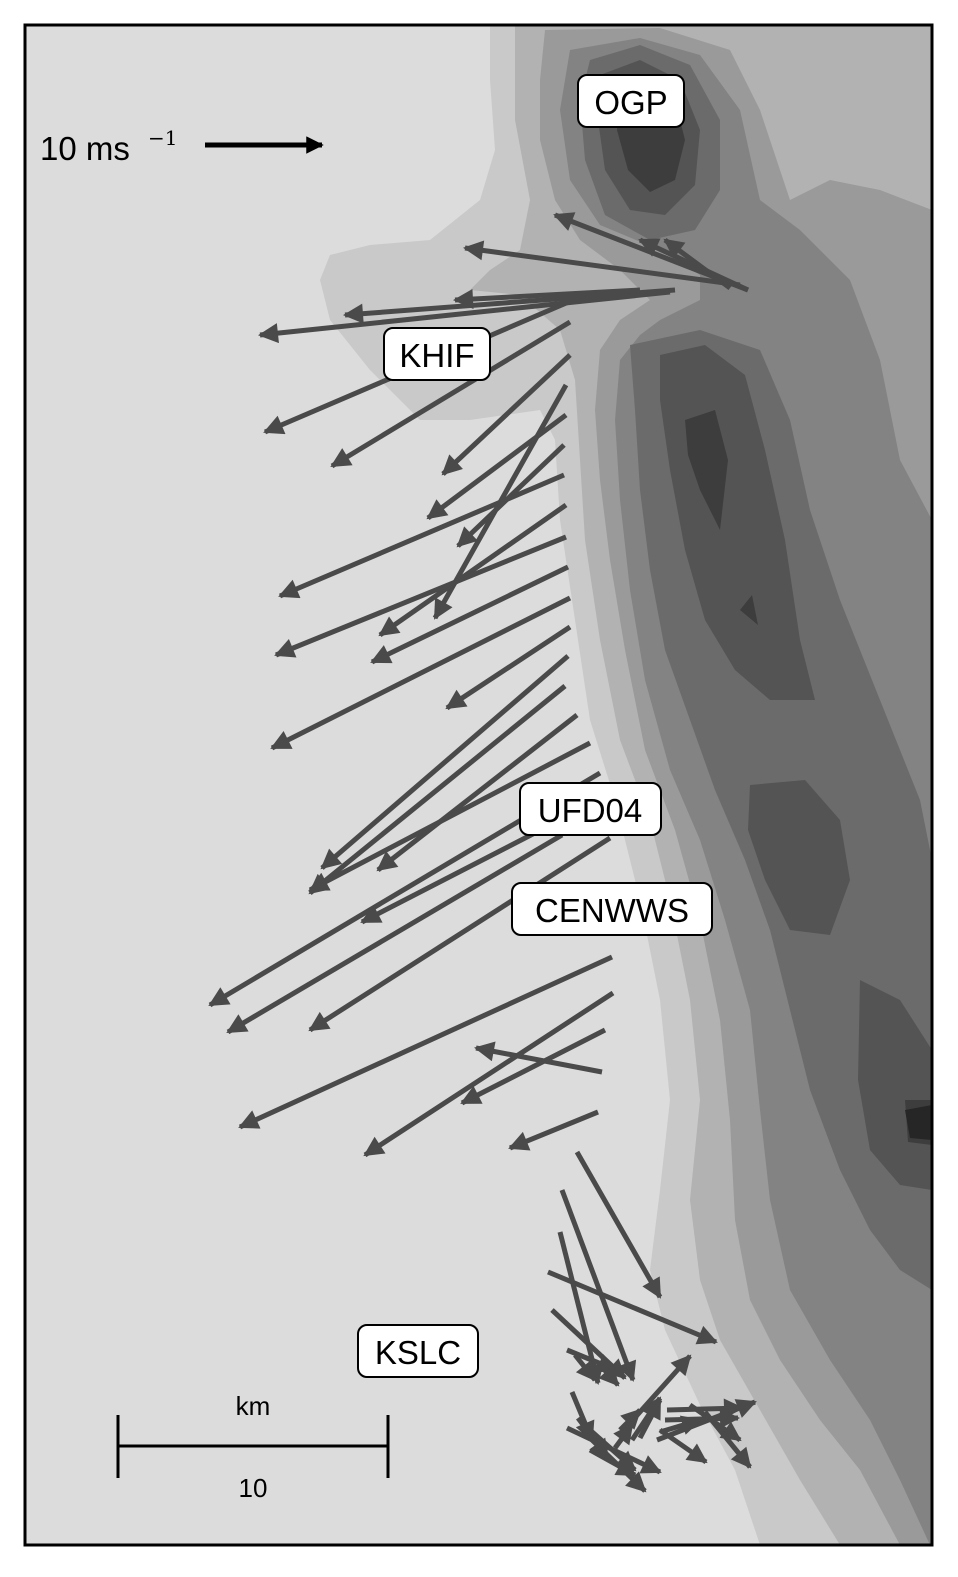 The width and height of the screenshot is (958, 1577). I want to click on reference-vector-label: 10 ms, so click(85, 148).